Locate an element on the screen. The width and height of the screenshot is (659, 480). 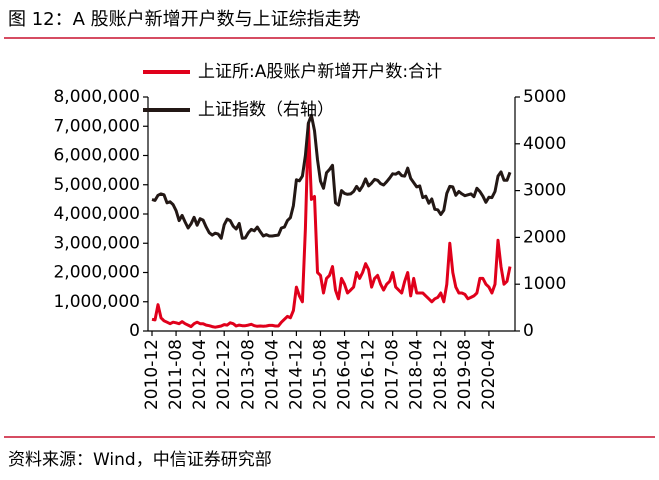
y2-tick-label: 2000 is located at coordinates (544, 237).